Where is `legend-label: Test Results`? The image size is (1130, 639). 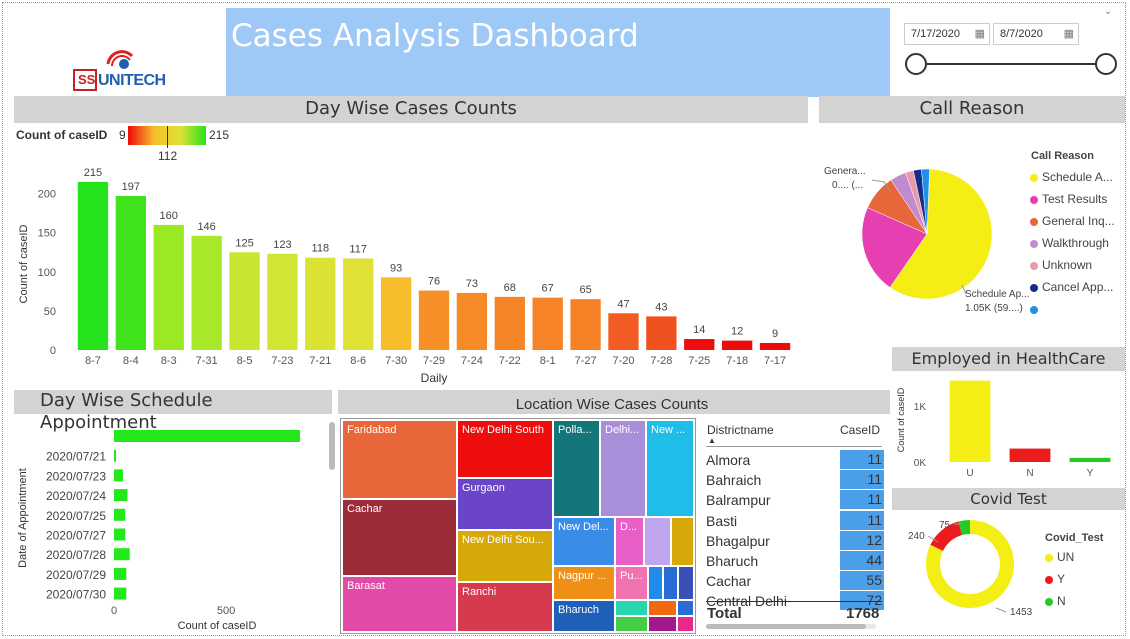
legend-label: Test Results is located at coordinates (1075, 199).